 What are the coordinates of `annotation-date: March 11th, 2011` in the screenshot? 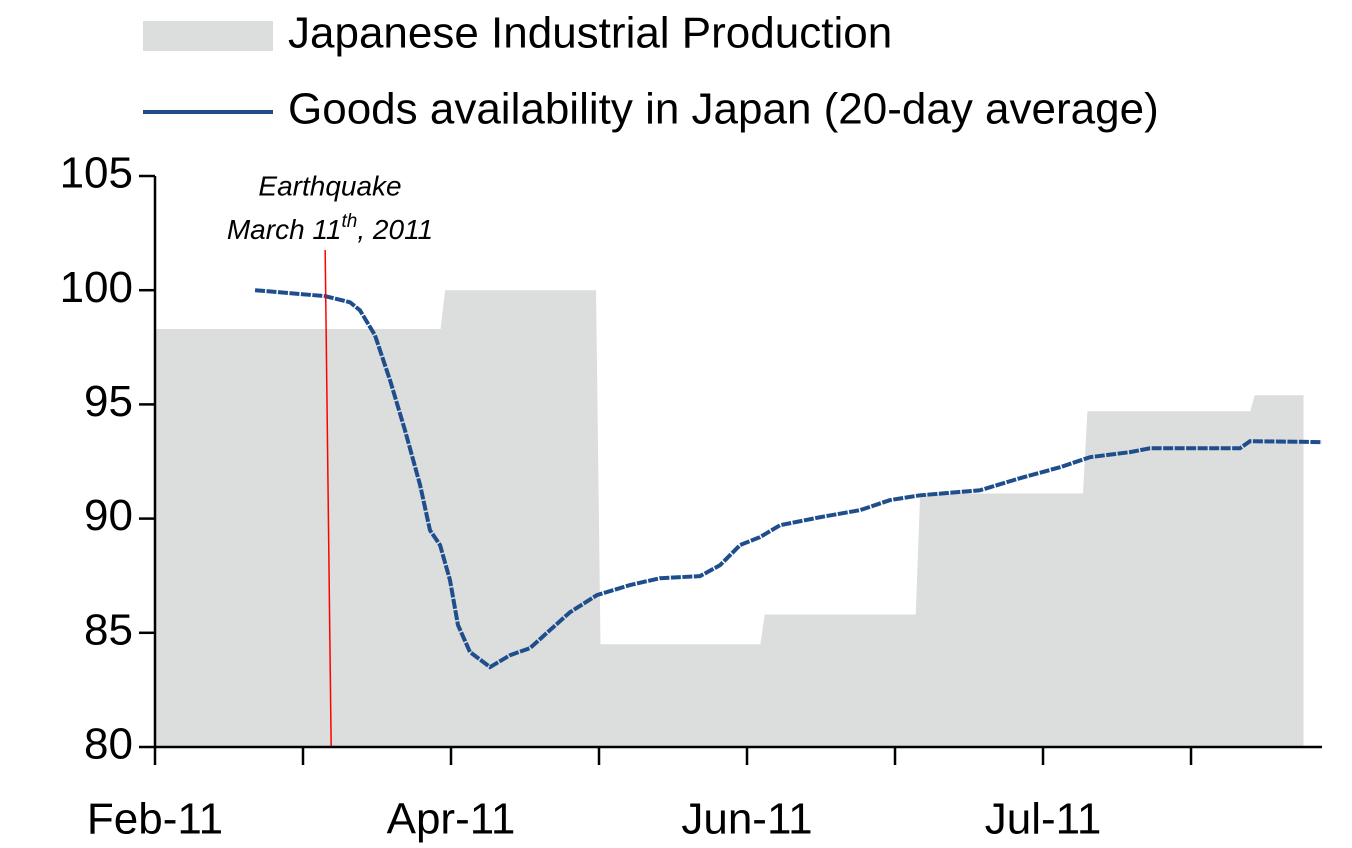 It's located at (330, 228).